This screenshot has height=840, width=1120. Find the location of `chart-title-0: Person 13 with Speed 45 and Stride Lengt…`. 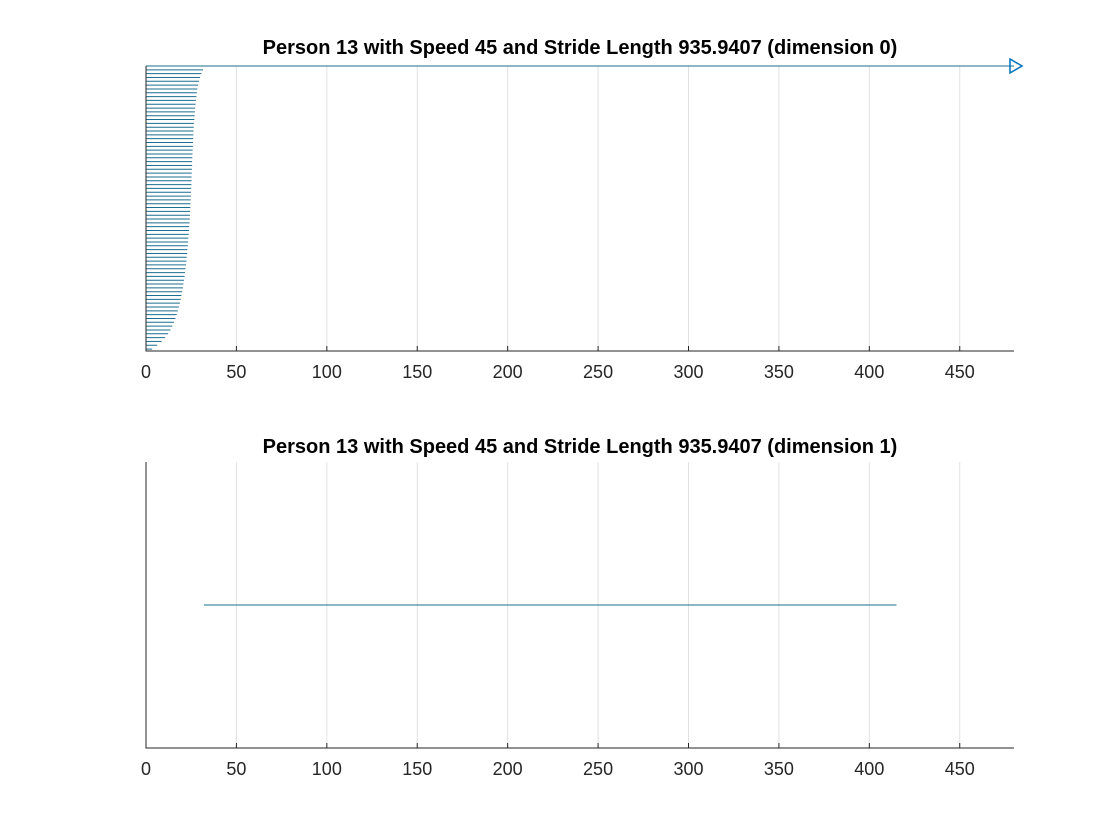

chart-title-0: Person 13 with Speed 45 and Stride Lengt… is located at coordinates (580, 48).